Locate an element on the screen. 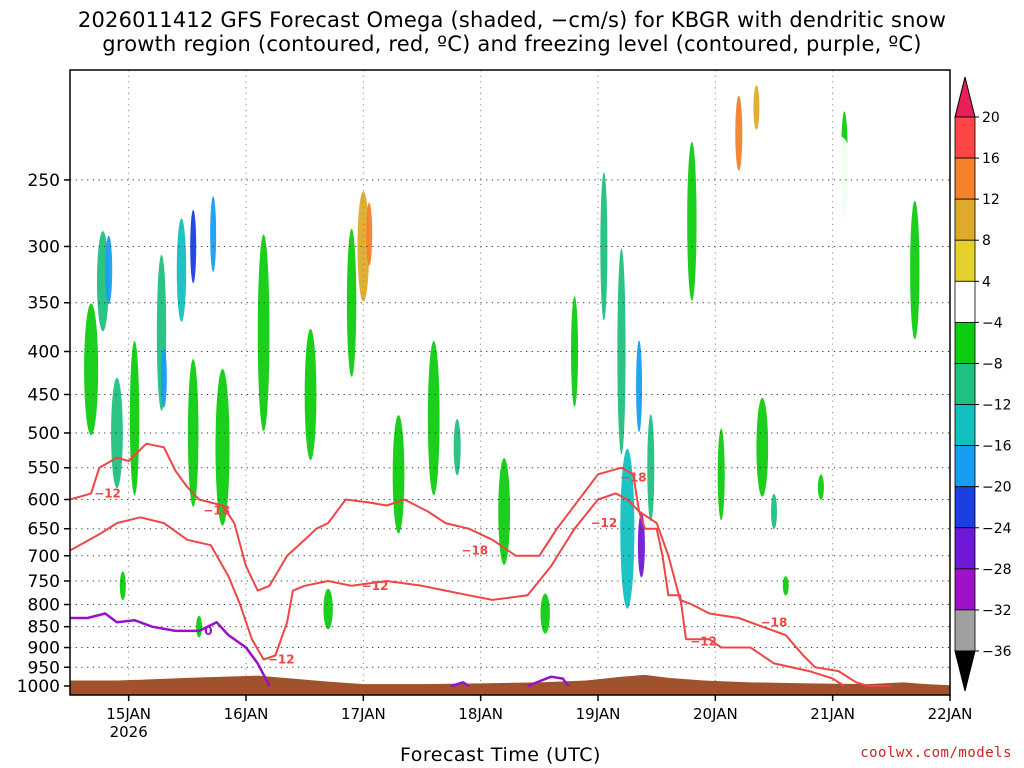 Image resolution: width=1024 pixels, height=768 pixels. freezing-level-contours is located at coordinates (320, 650).